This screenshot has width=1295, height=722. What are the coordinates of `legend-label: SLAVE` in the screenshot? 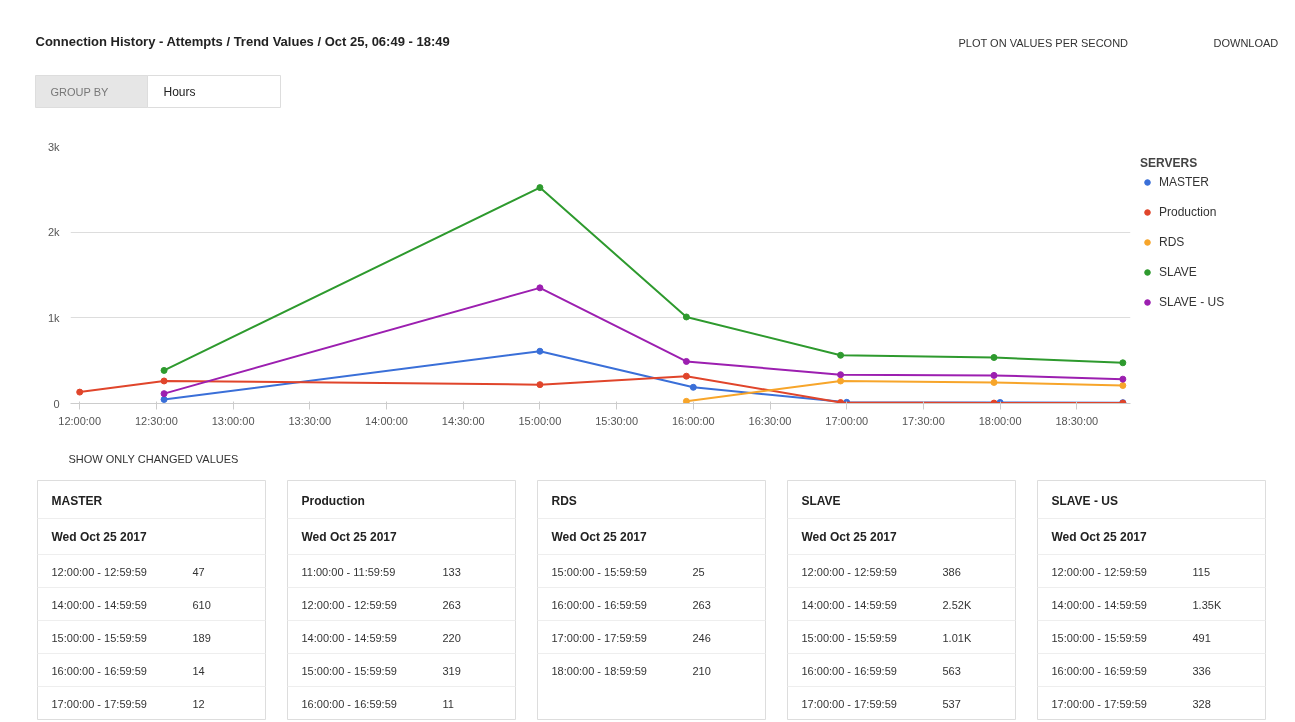 It's located at (1178, 272).